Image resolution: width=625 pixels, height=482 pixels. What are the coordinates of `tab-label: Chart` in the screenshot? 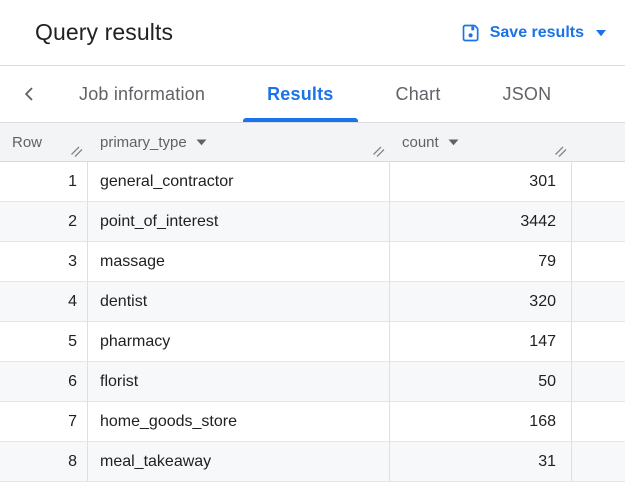 It's located at (418, 93).